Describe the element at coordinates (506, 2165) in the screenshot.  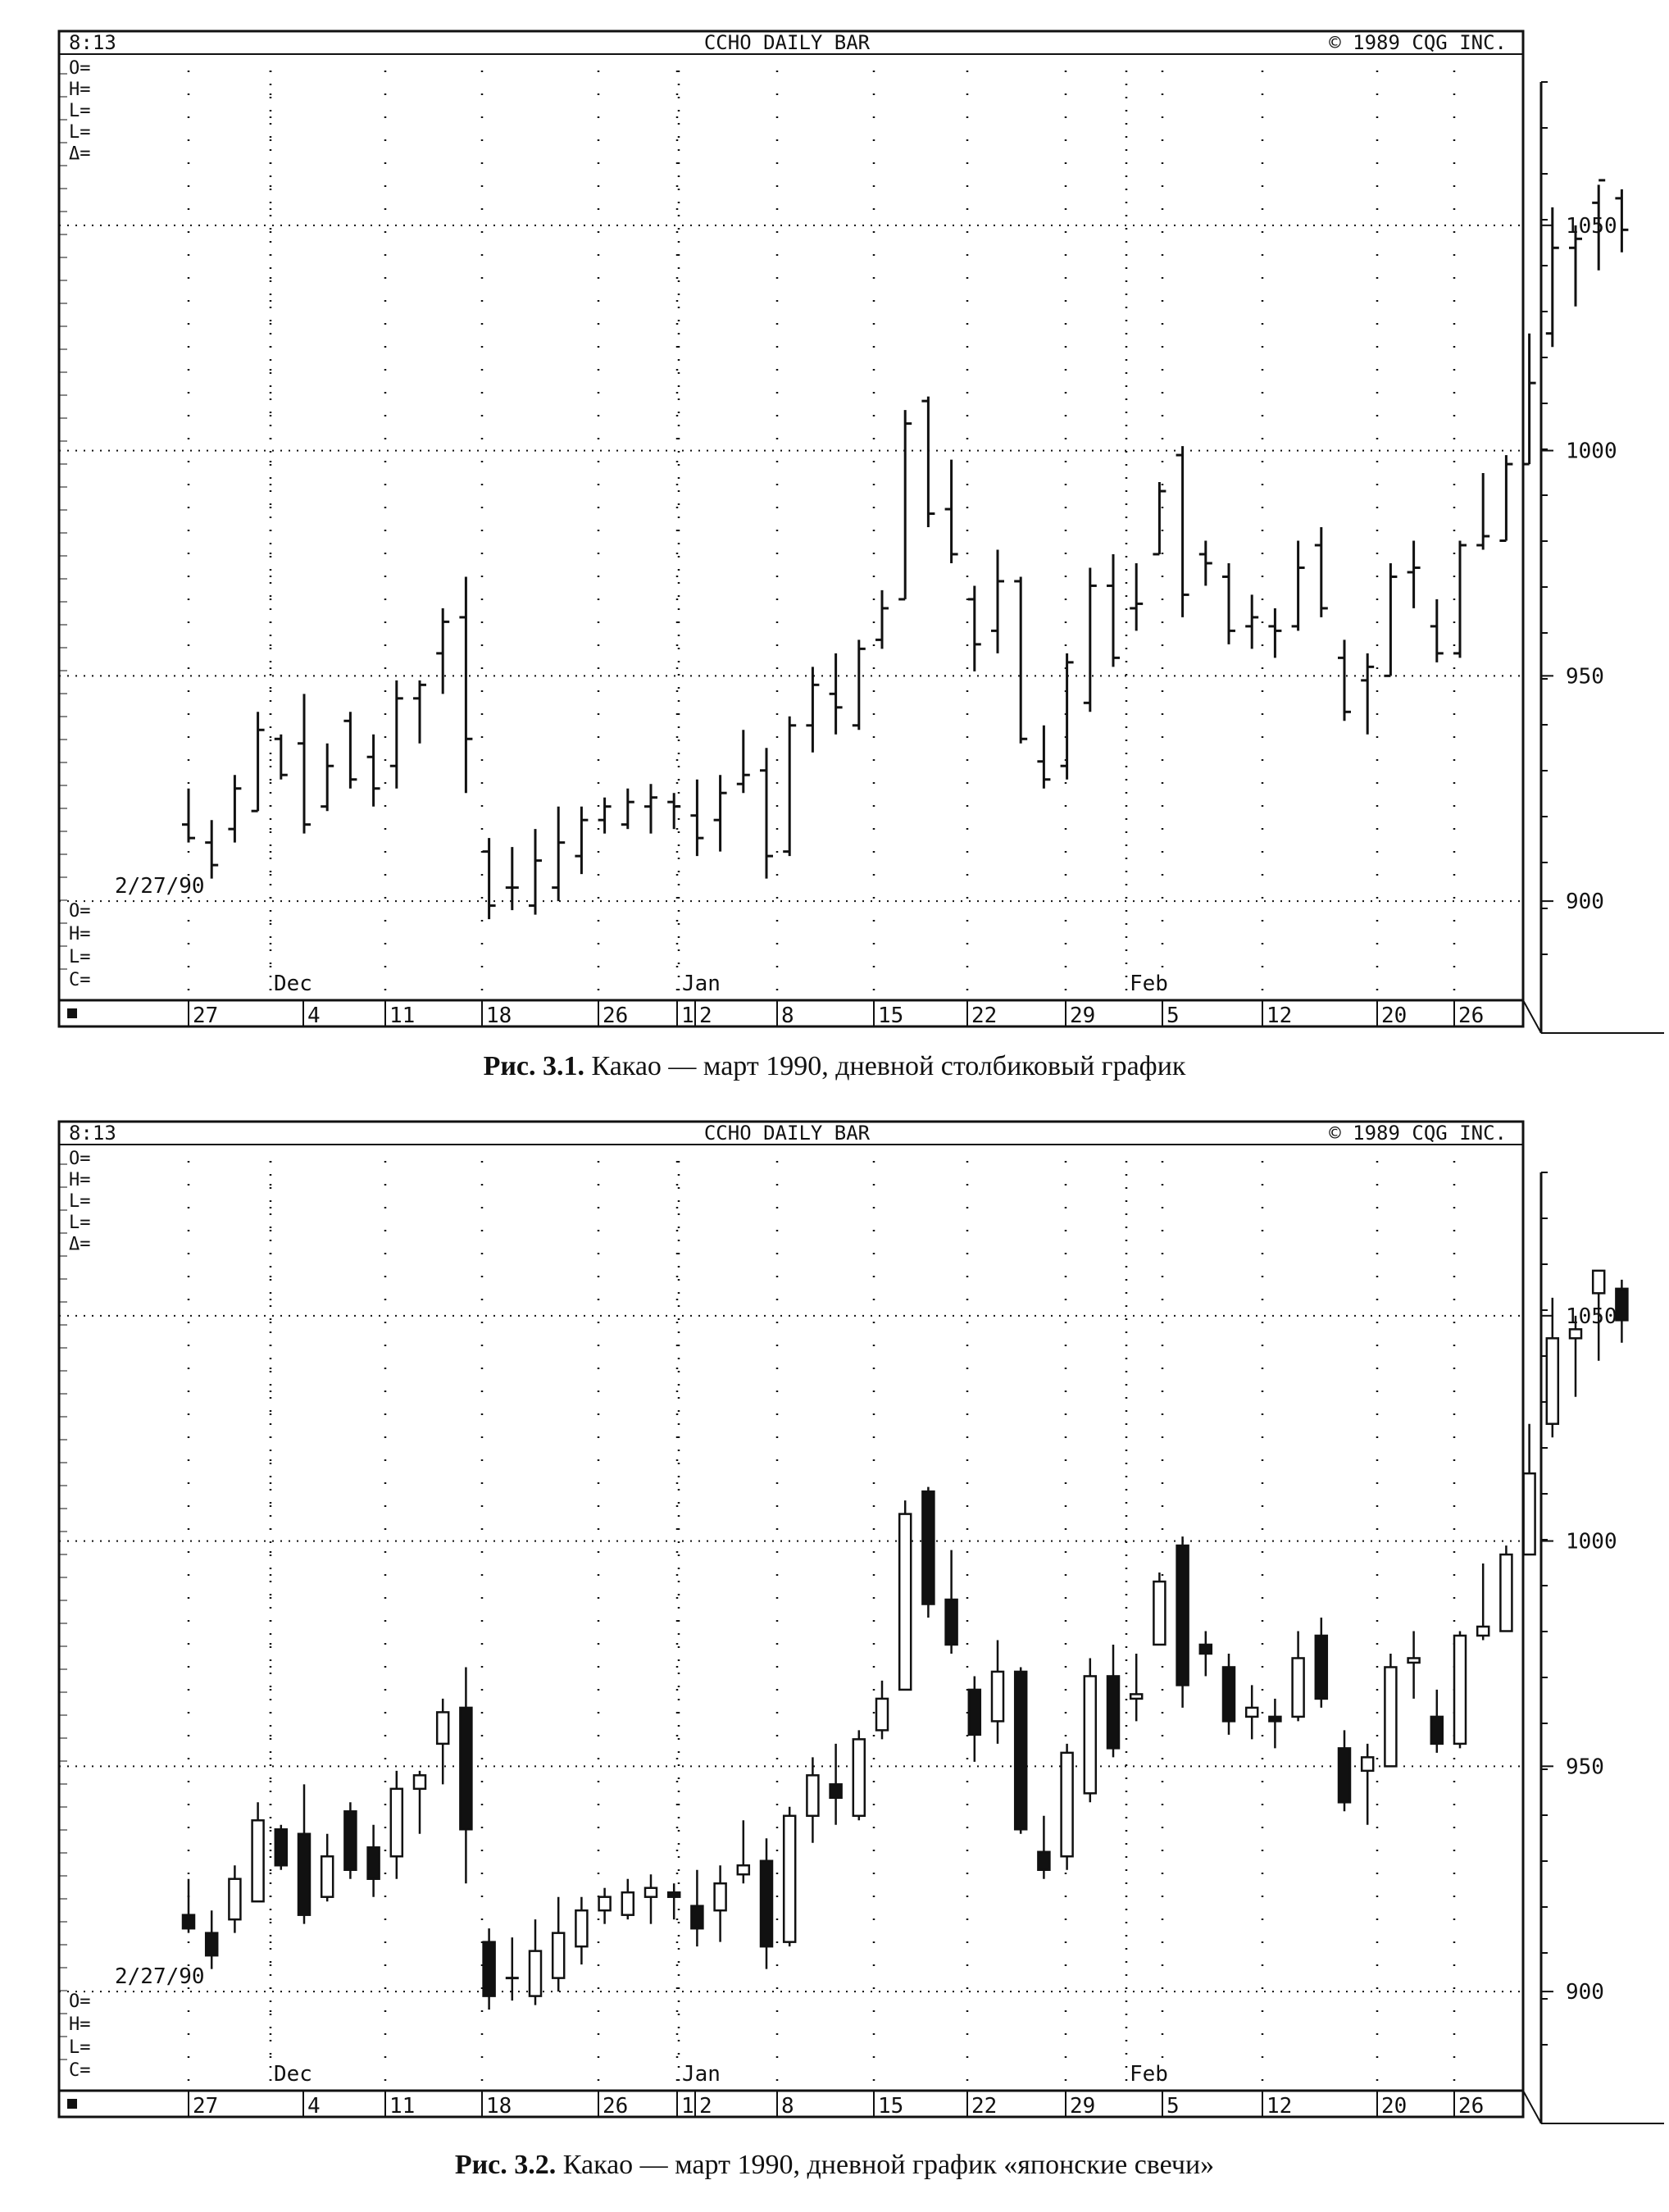
I see `figure-number: Рис. 3.2.` at that location.